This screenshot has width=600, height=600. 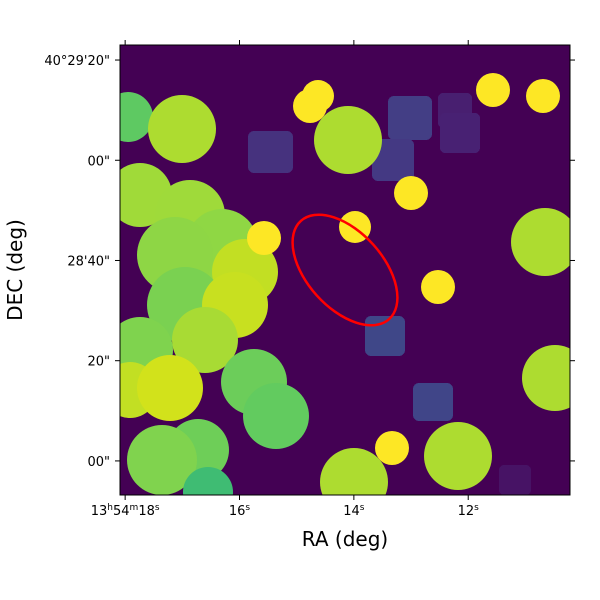 I want to click on x-tick-label: 16s, so click(x=240, y=511).